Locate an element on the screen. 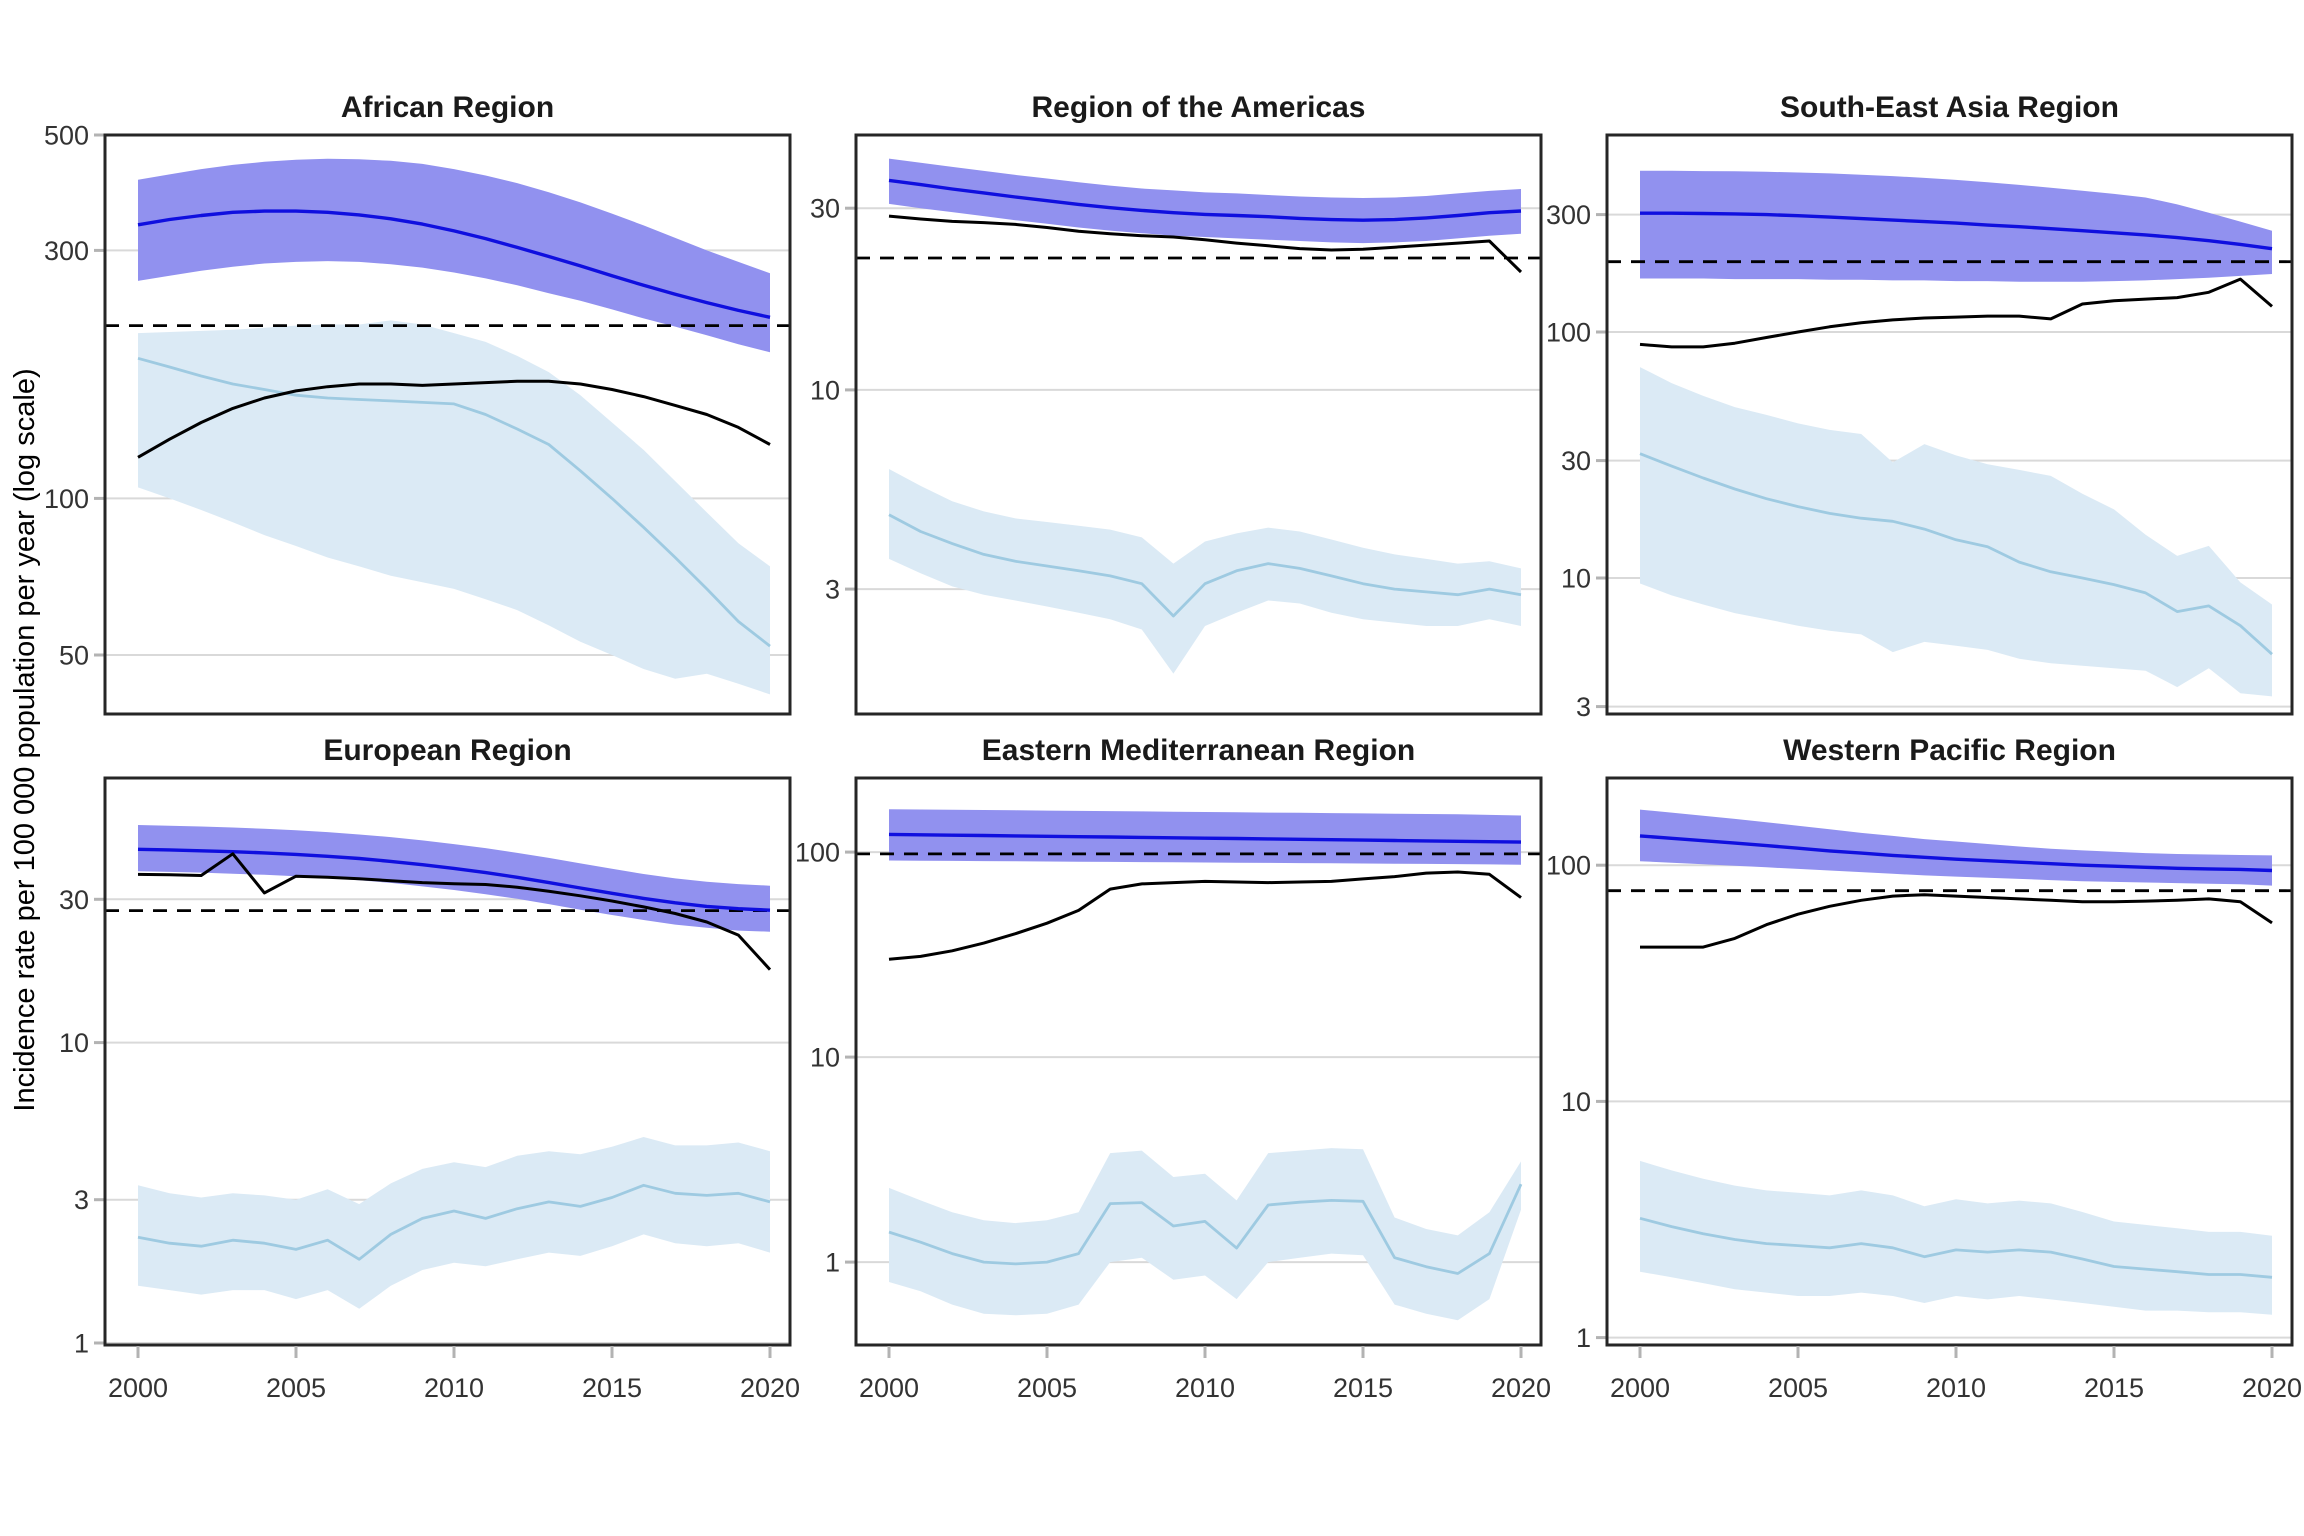 This screenshot has height=1536, width=2304. eastern-mediterranean-region-y-tick-label-1: 1 is located at coordinates (832, 1263).